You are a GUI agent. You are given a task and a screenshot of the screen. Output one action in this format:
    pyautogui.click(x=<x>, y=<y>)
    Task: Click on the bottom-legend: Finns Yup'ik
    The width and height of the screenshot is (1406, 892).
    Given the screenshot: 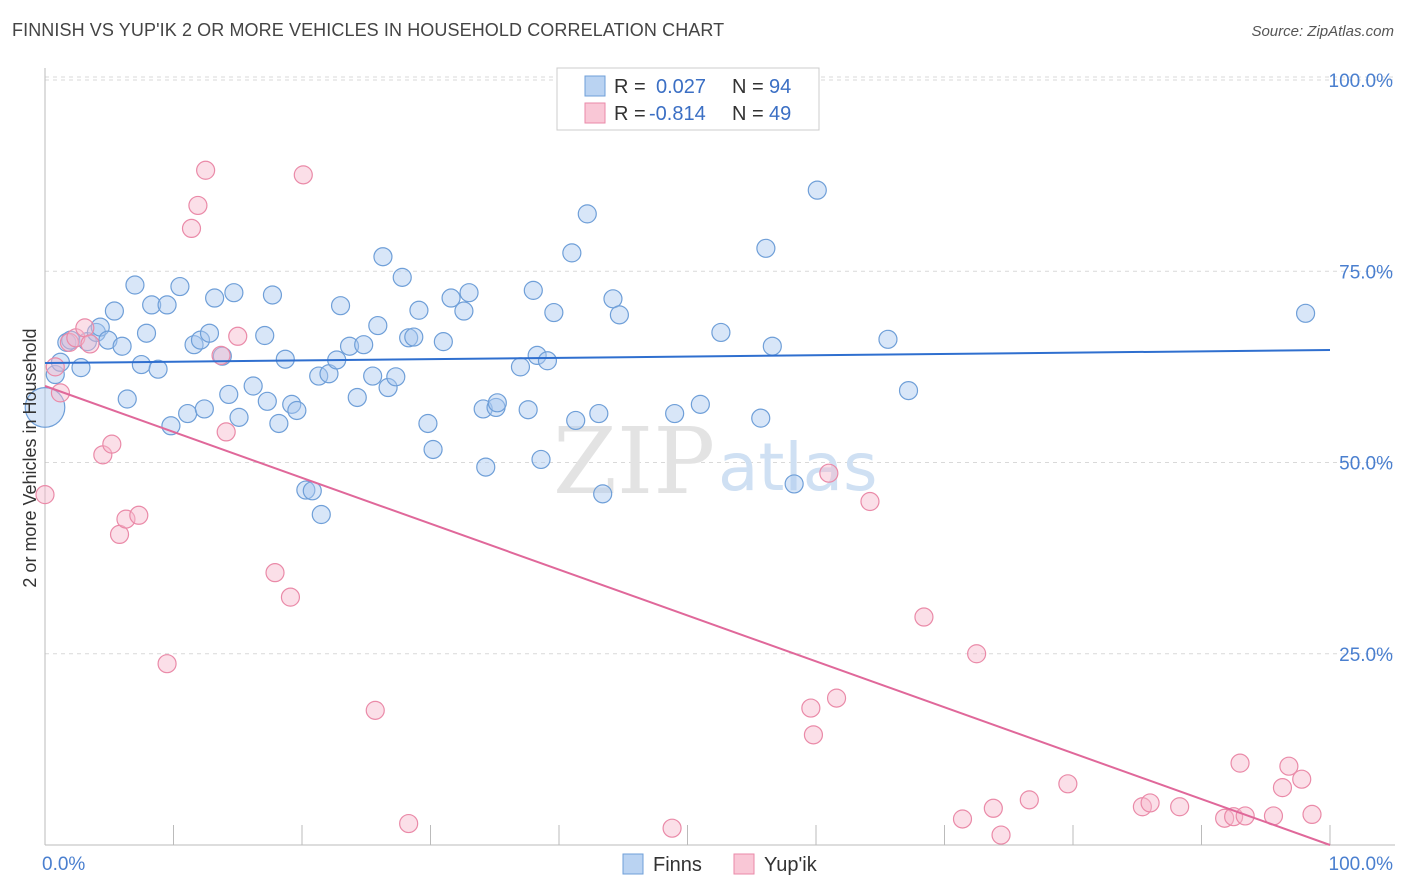 What is the action you would take?
    pyautogui.click(x=720, y=864)
    